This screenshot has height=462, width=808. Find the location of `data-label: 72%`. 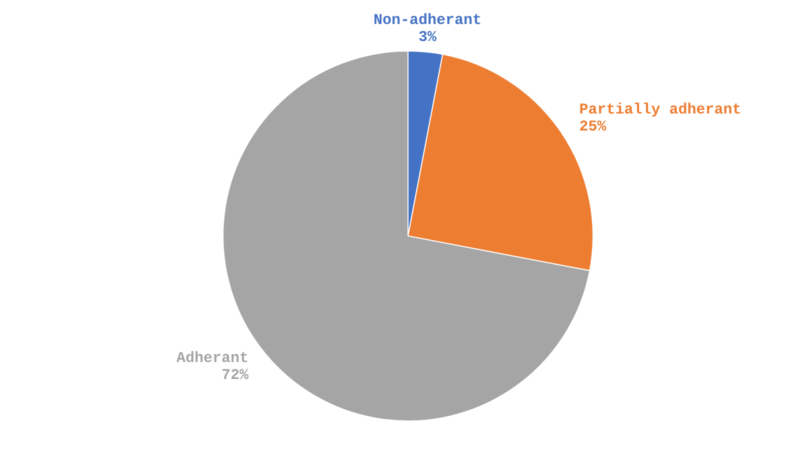

data-label: 72% is located at coordinates (235, 375).